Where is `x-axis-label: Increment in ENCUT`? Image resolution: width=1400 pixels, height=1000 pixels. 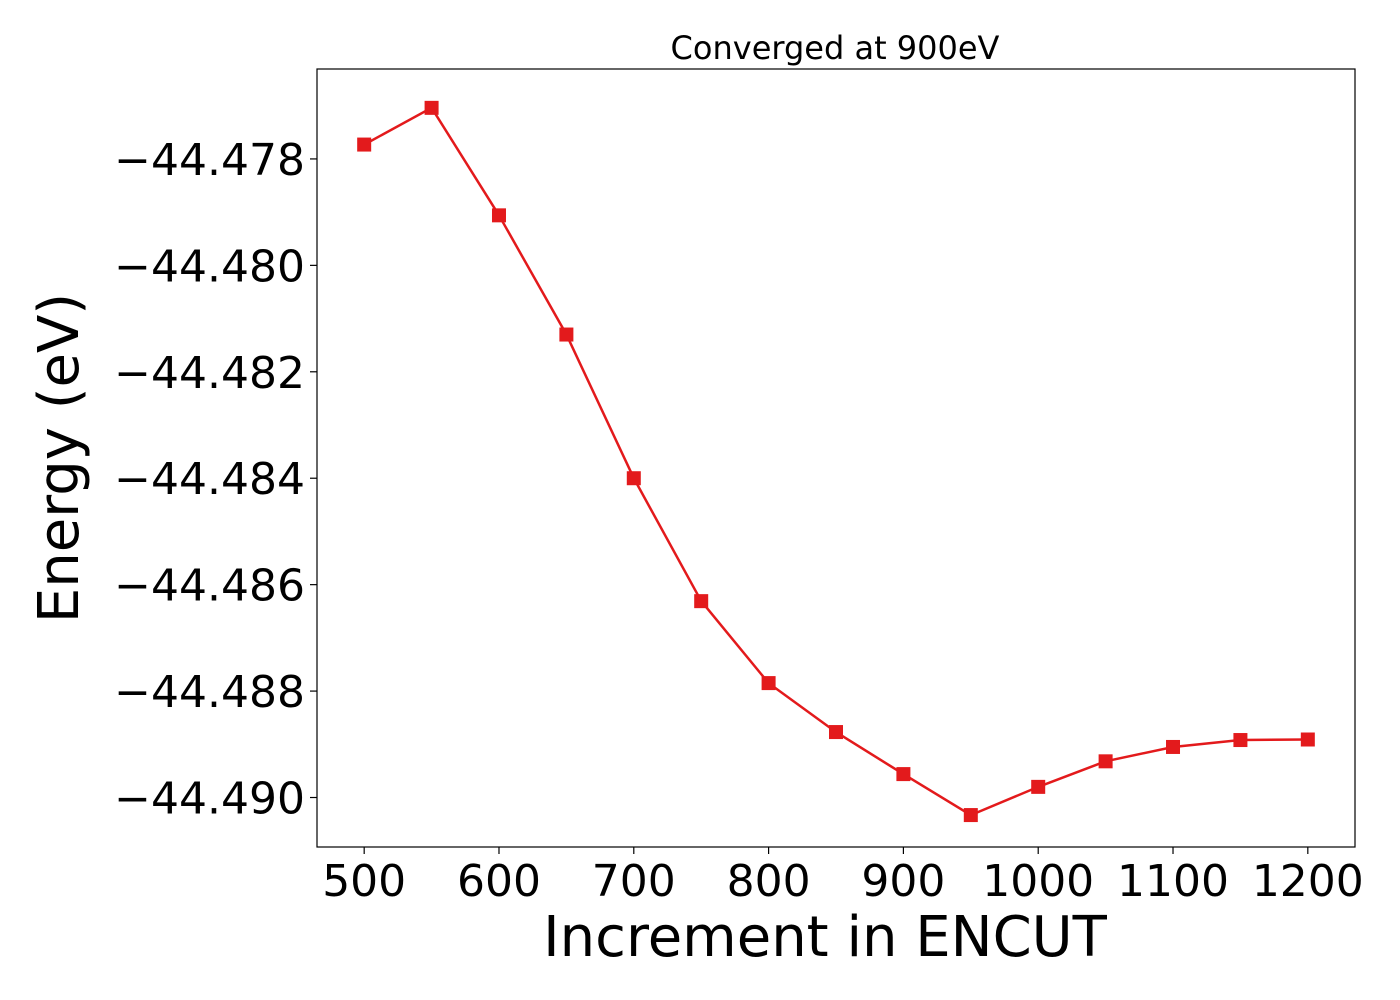
x-axis-label: Increment in ENCUT is located at coordinates (825, 937).